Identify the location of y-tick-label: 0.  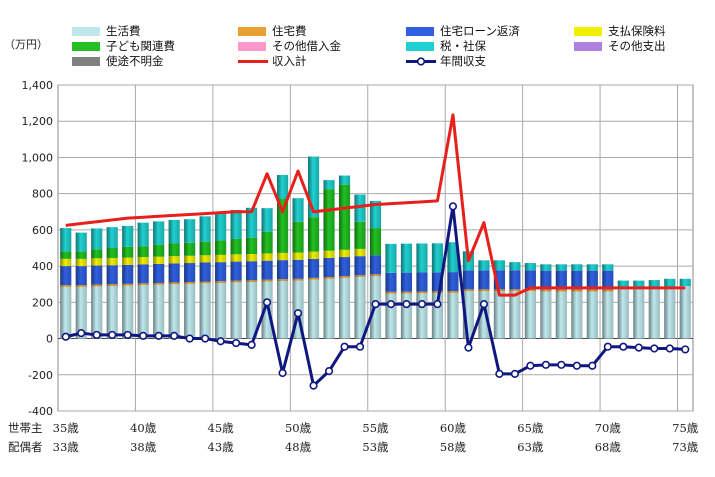
(49, 339).